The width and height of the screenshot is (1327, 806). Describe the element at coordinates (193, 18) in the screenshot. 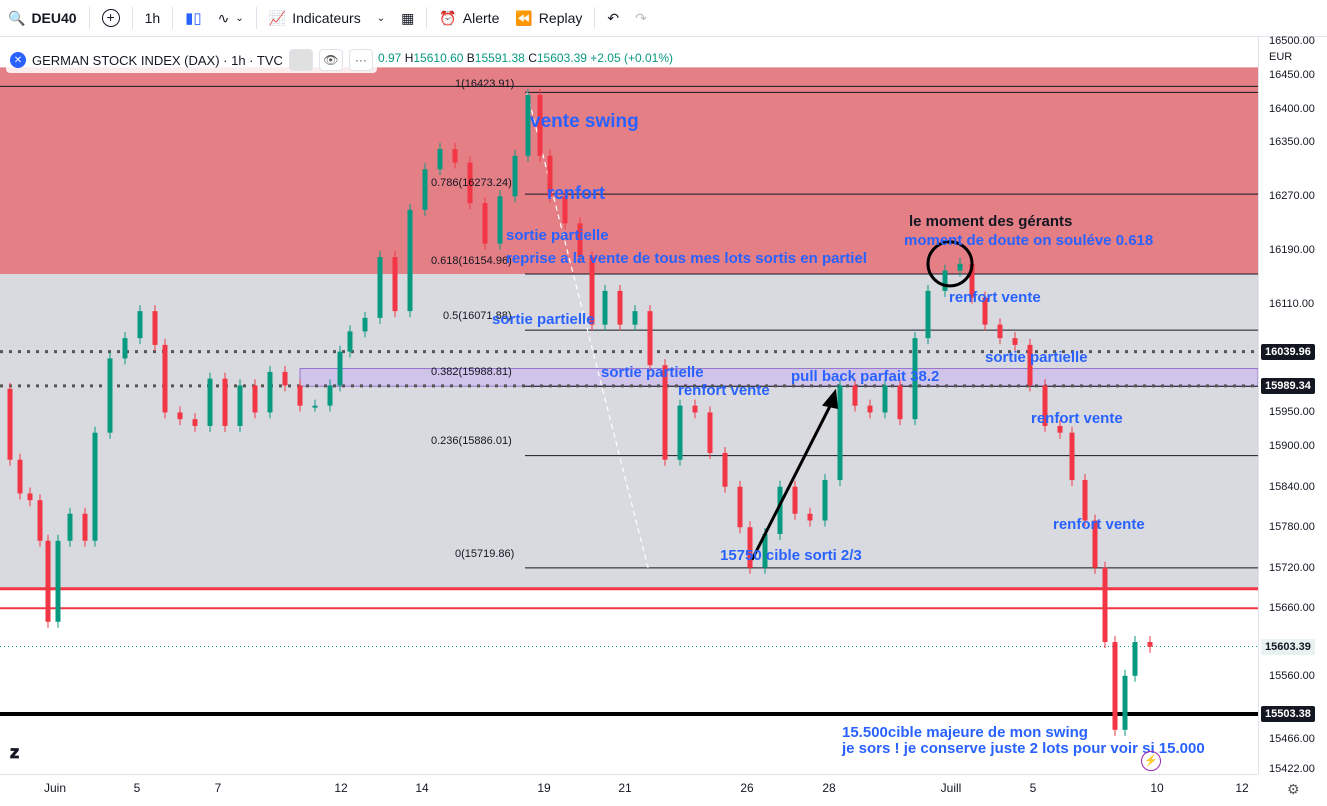

I see `candles-type-button: ▮▯` at that location.